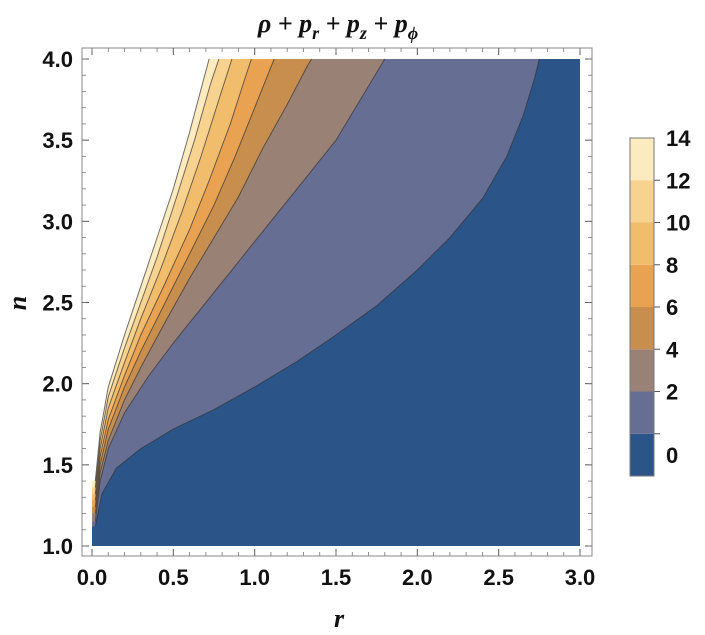  What do you see at coordinates (678, 138) in the screenshot?
I see `legend-label: 14` at bounding box center [678, 138].